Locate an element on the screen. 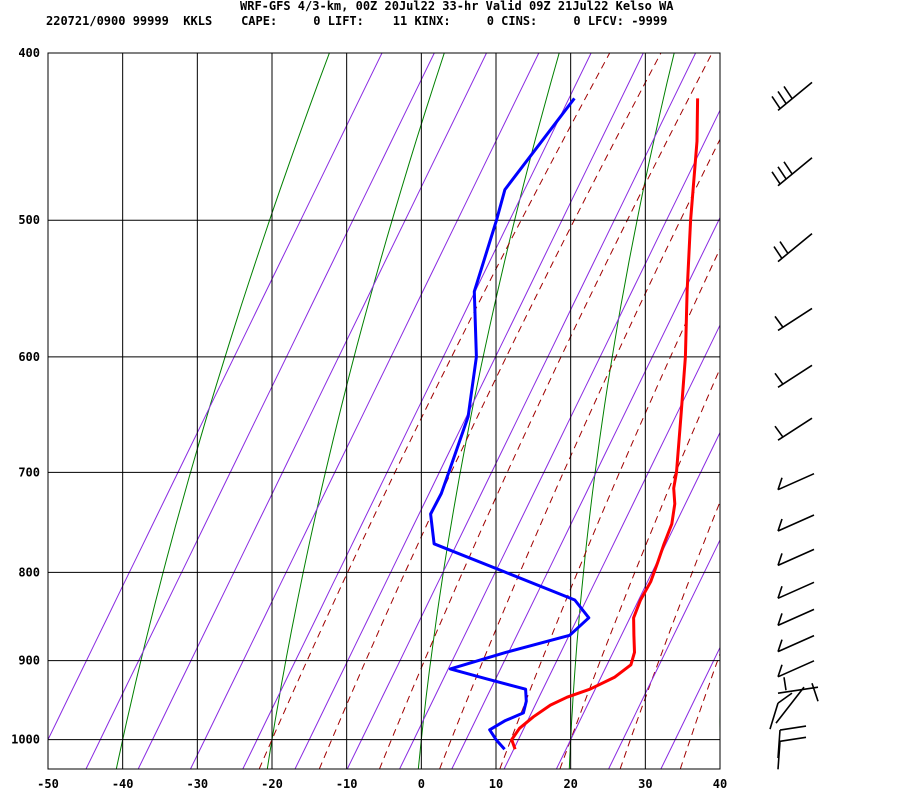 Image resolution: width=900 pixels, height=800 pixels. y-tick-label-900: 900 is located at coordinates (29, 661).